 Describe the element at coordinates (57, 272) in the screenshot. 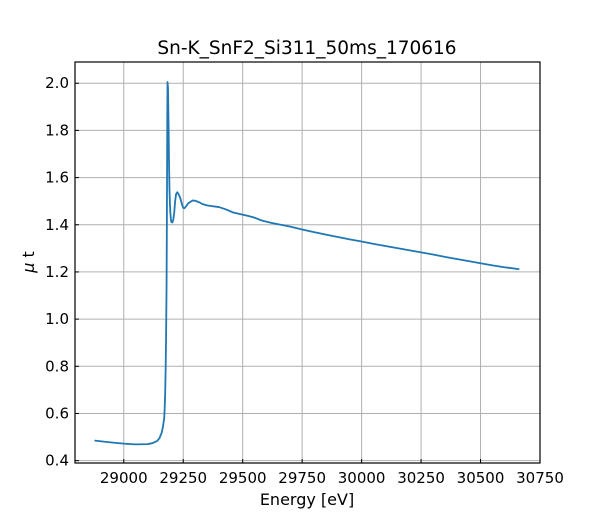

I see `y-tick-label: 1.2` at that location.